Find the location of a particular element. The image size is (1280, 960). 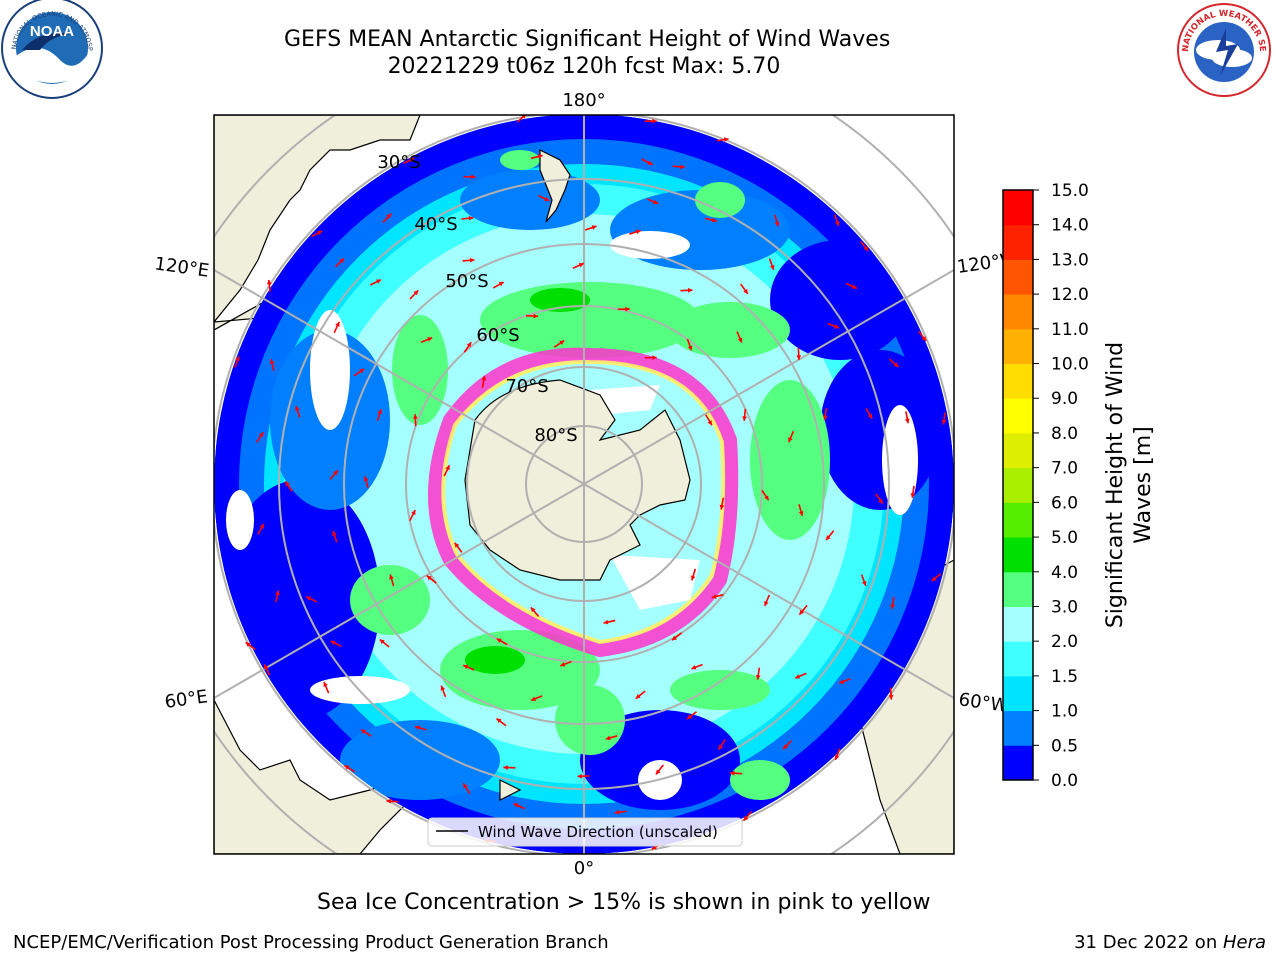

colorbar-tick-label: 1.5 is located at coordinates (1064, 677).